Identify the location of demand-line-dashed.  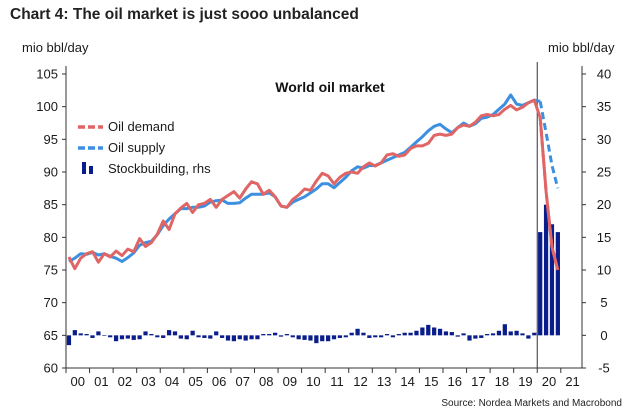
(549, 194).